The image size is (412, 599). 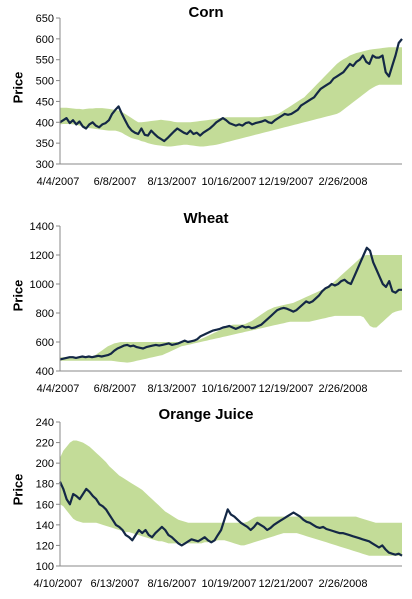 I want to click on y-tick-label: 120, so click(x=45, y=546).